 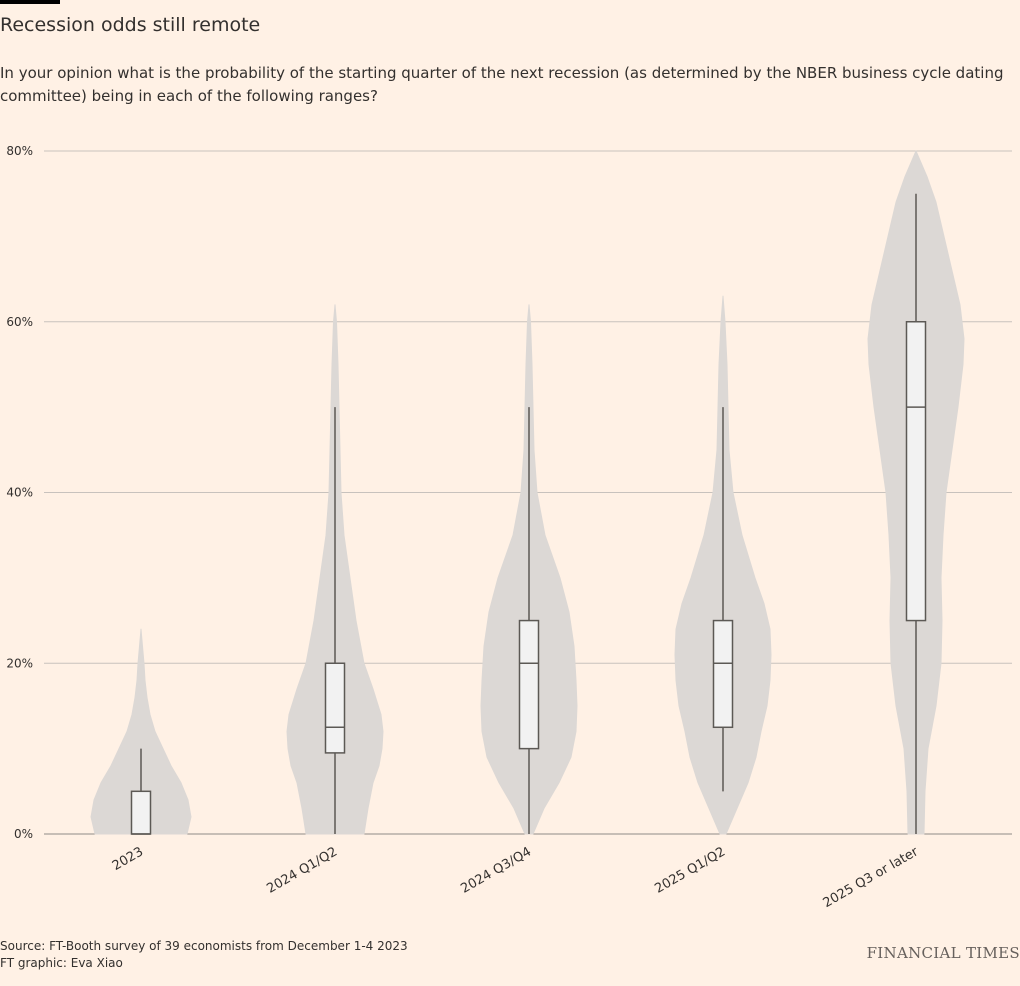 What do you see at coordinates (690, 870) in the screenshot?
I see `x-tick-label: 2025 Q1/Q2` at bounding box center [690, 870].